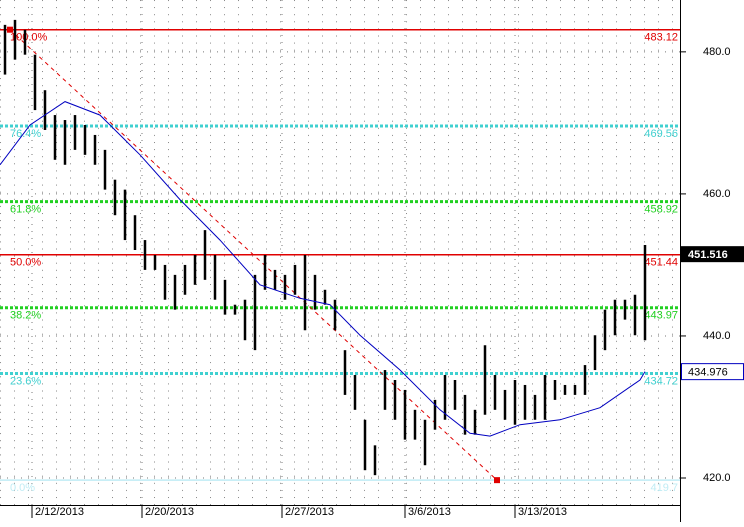  What do you see at coordinates (29, 38) in the screenshot?
I see `fib-level-label: 100.0%` at bounding box center [29, 38].